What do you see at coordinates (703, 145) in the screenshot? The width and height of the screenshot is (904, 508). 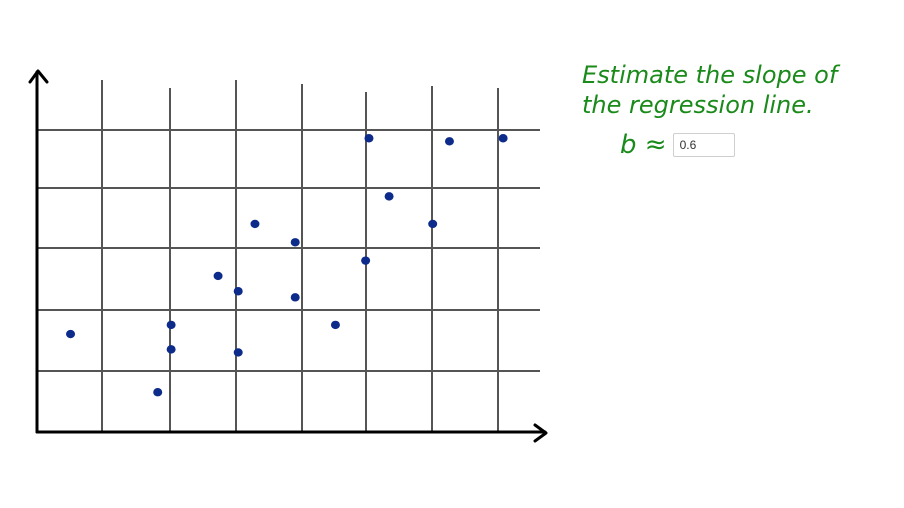 I see `slope-answer-input` at bounding box center [703, 145].